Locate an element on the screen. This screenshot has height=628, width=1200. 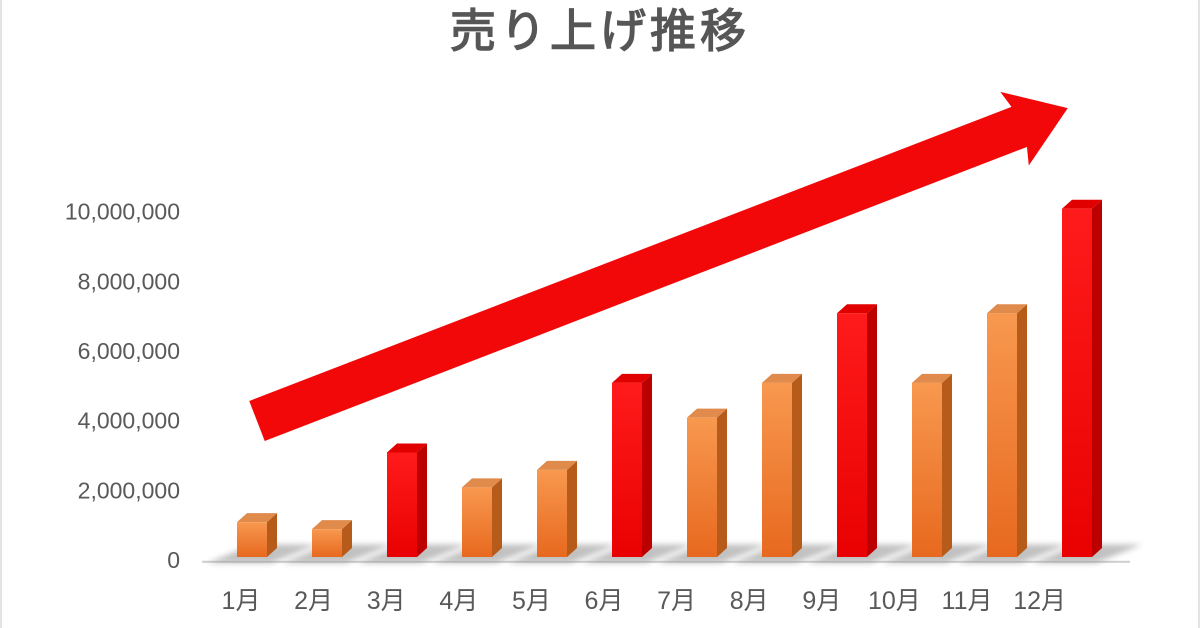
y-axis-tick-0: 0 is located at coordinates (173, 560).